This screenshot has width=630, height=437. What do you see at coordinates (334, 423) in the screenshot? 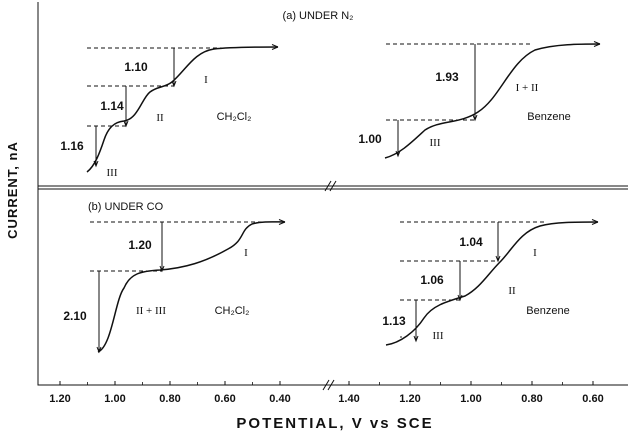
I see `x-axis-label: POTENTIAL, V vs SCE` at bounding box center [334, 423].